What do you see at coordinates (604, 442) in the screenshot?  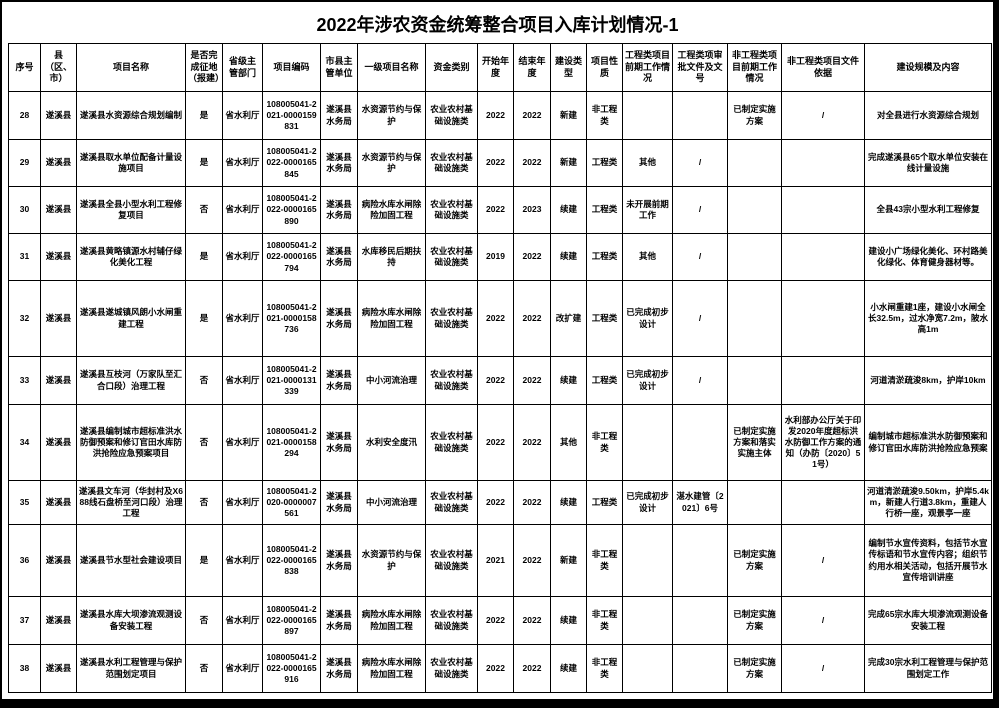 I see `table-cell: 非工程类` at bounding box center [604, 442].